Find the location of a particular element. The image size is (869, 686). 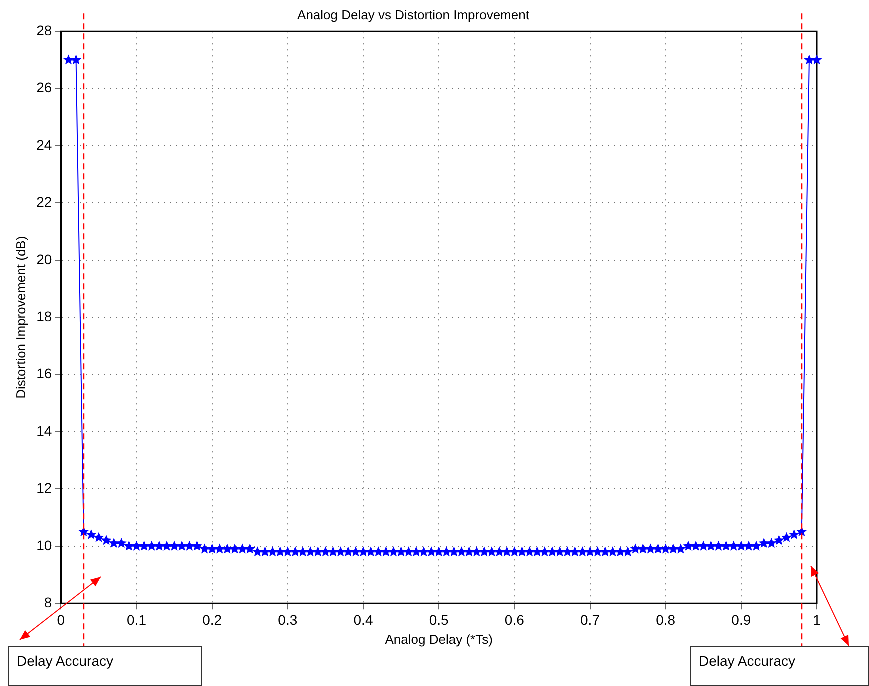

x-tick-label: 0 is located at coordinates (61, 620).